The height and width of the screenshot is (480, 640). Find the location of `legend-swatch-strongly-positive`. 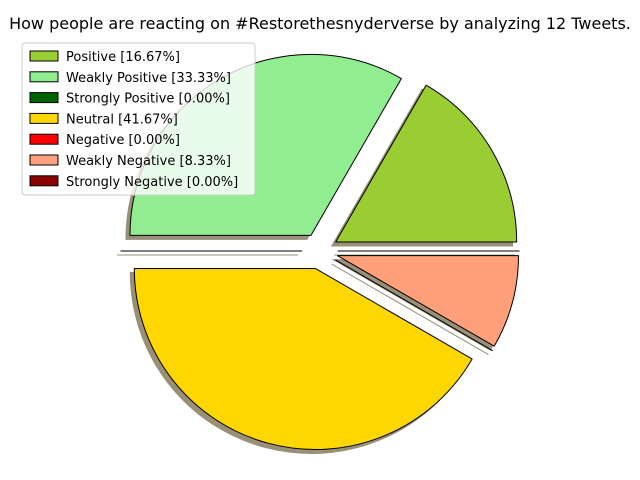

legend-swatch-strongly-positive is located at coordinates (44, 98).